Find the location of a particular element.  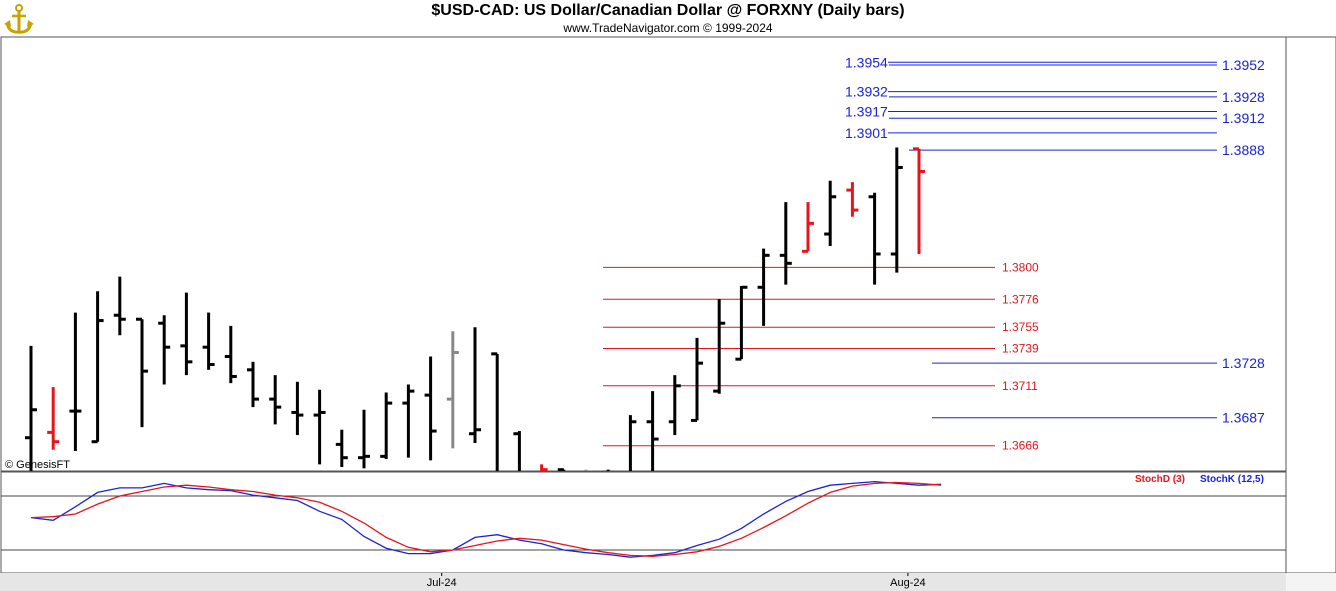

resistance-level-label: 1.3687 is located at coordinates (1243, 418).